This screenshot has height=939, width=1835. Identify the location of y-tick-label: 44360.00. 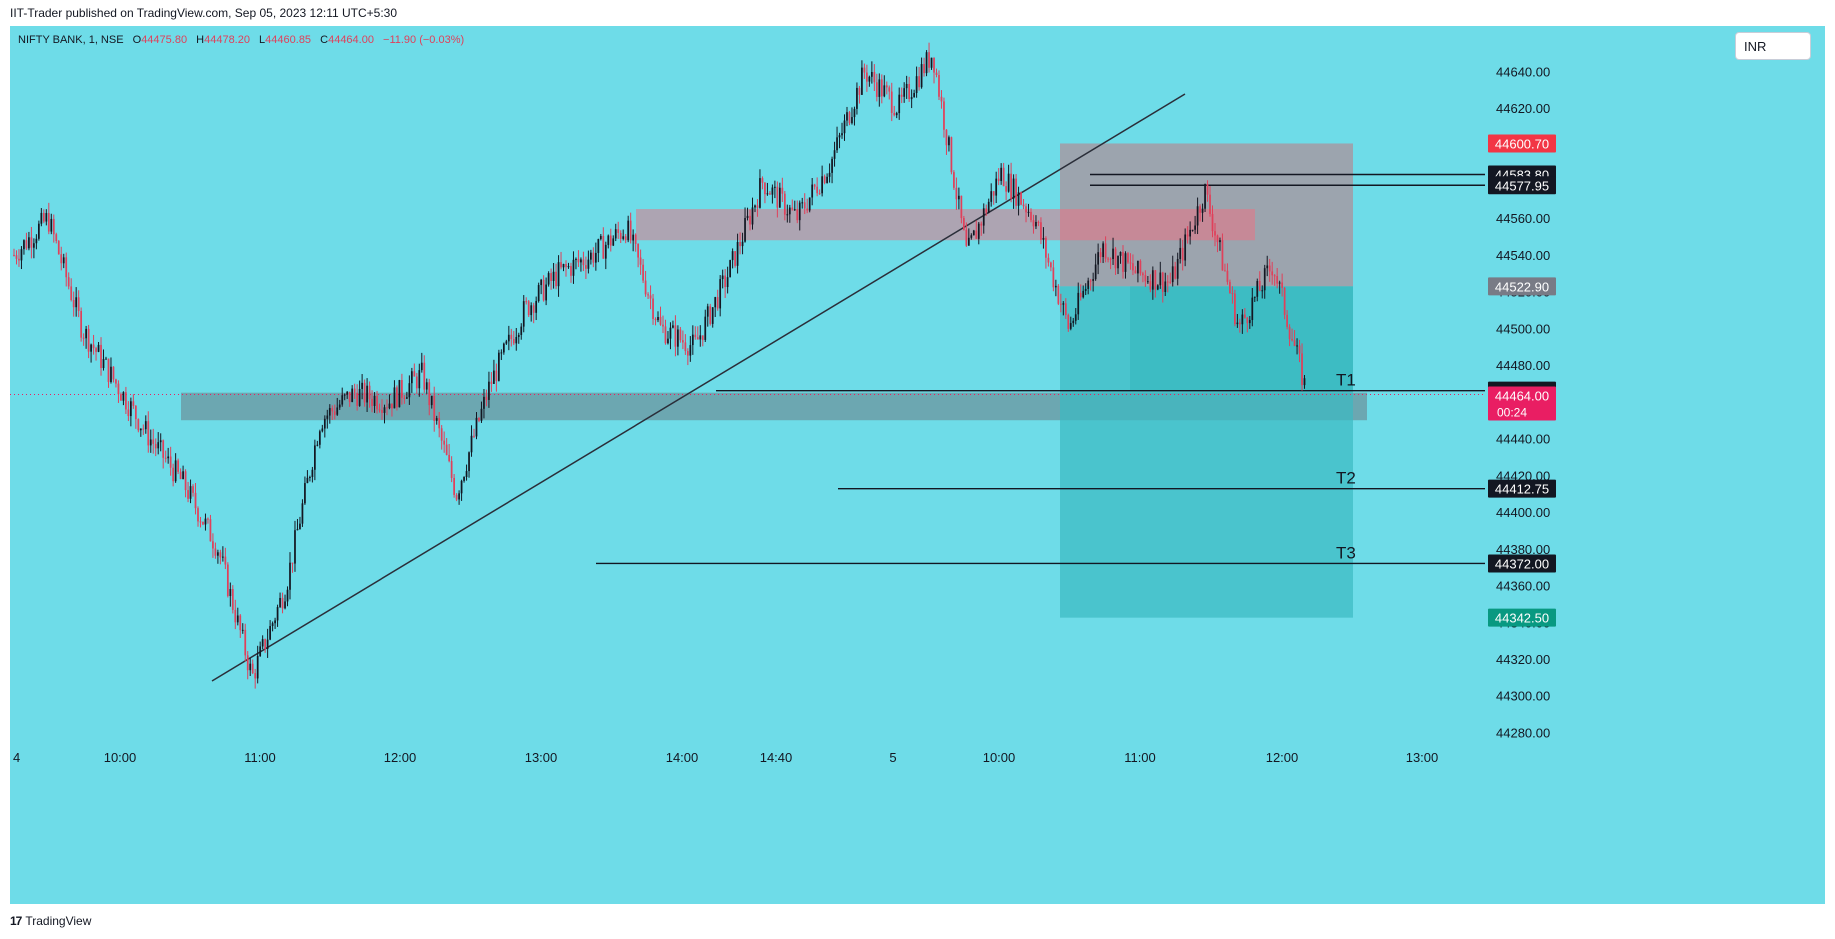
(1523, 586).